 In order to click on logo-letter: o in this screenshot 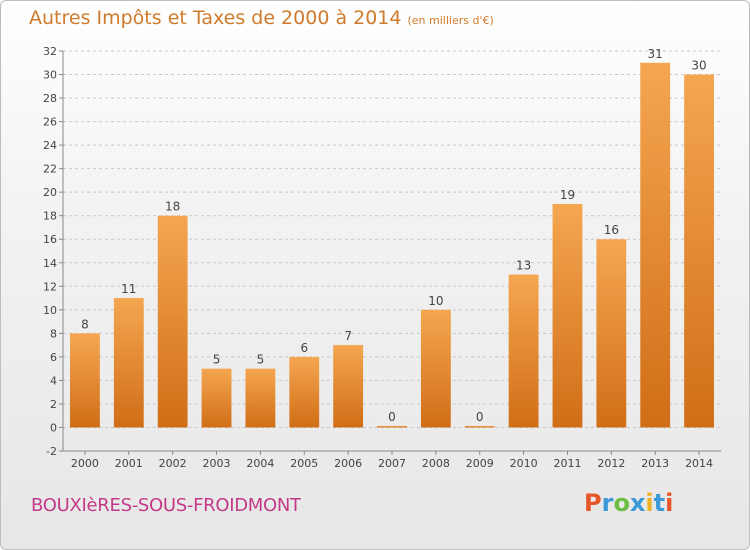, I will do `click(621, 503)`.